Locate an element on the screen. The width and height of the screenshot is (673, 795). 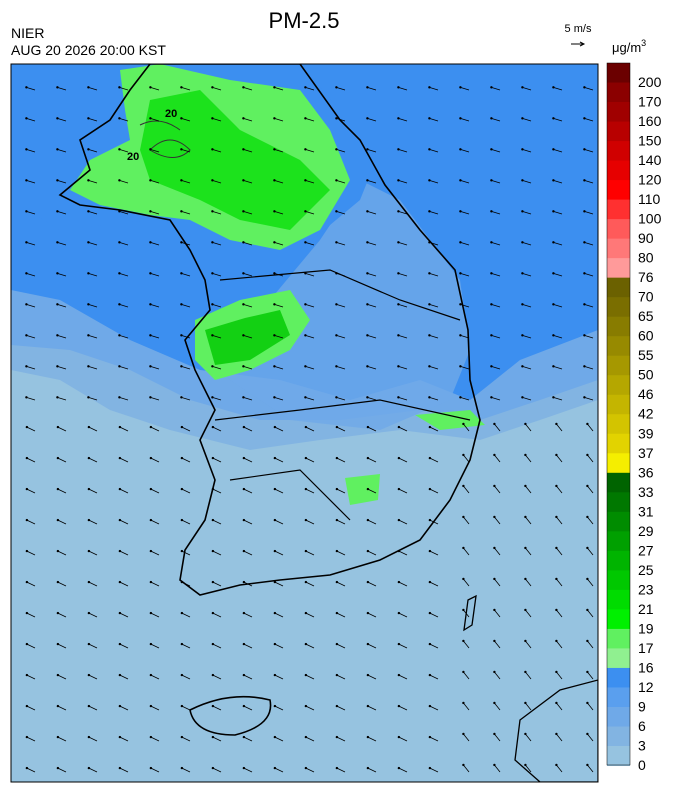
colorbar-label: 160 is located at coordinates (650, 121).